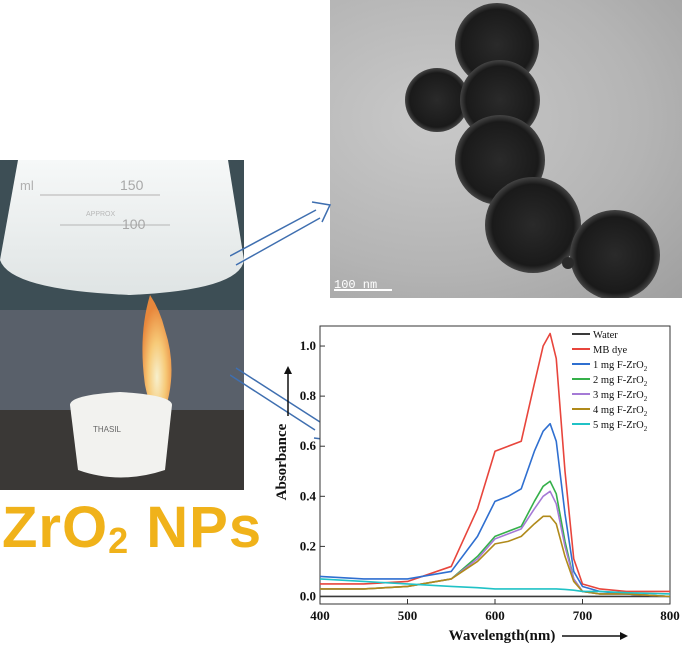 This screenshot has height=648, width=685. I want to click on y-tick-label: 0.6, so click(308, 445).